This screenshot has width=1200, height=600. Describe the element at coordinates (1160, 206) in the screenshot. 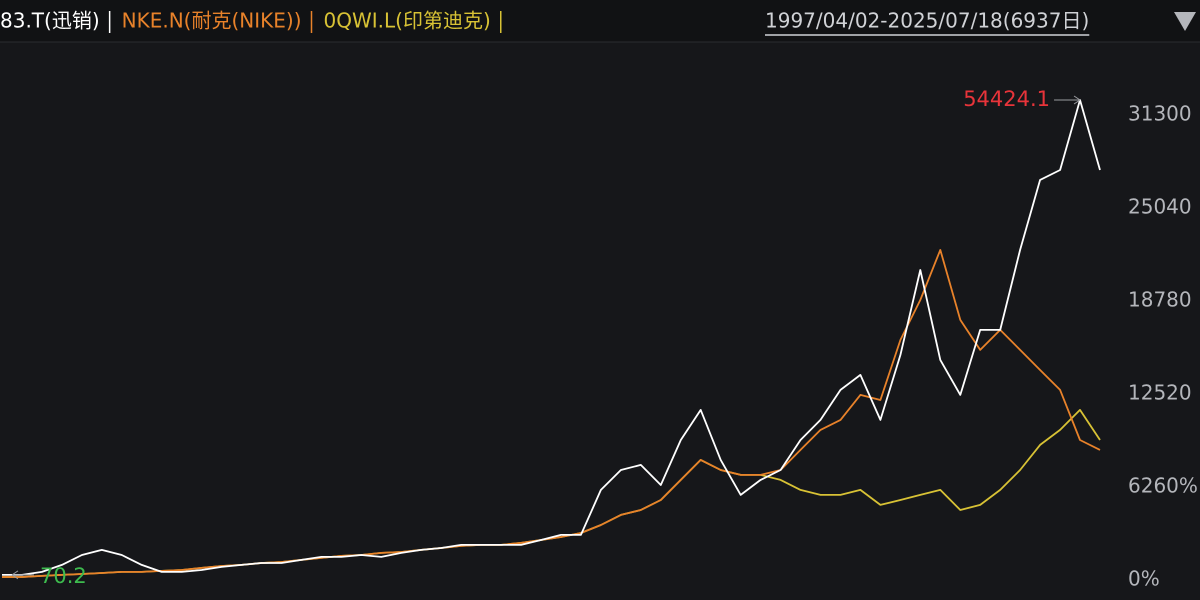

I see `y-tick-label: 25040` at that location.